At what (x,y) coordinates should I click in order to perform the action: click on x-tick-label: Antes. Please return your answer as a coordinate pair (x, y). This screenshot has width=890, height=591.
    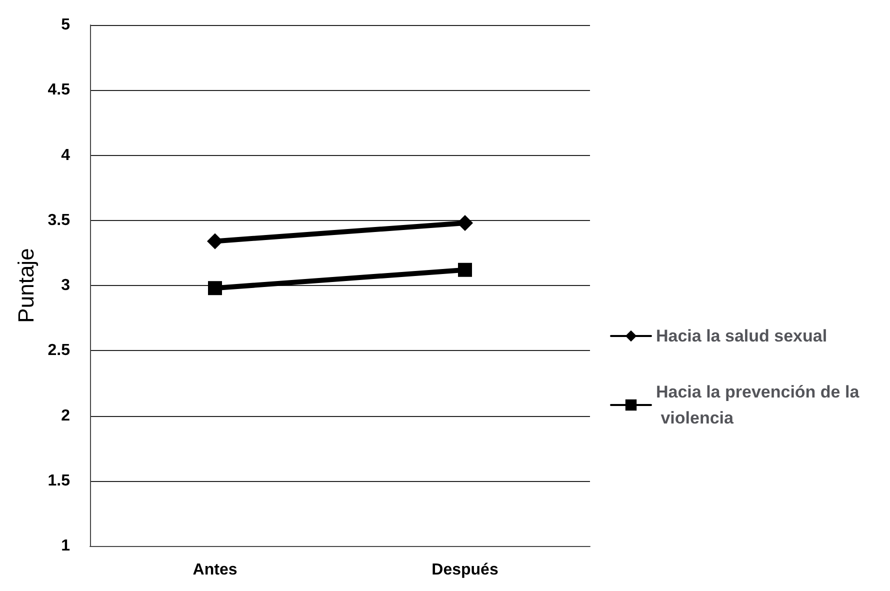
    Looking at the image, I should click on (215, 570).